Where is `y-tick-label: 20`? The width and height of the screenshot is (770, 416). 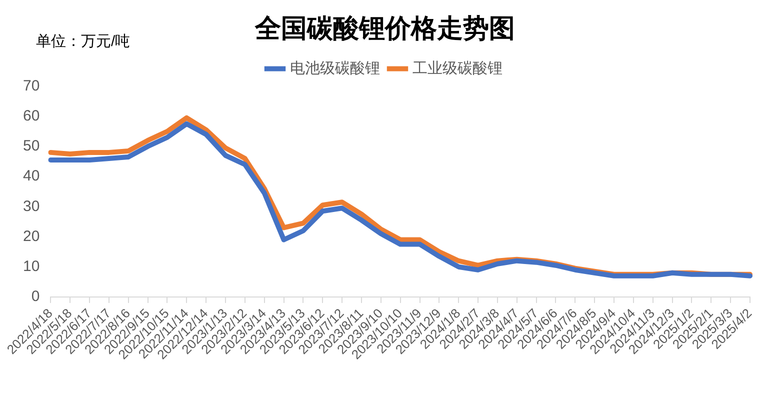 y-tick-label: 20 is located at coordinates (31, 236).